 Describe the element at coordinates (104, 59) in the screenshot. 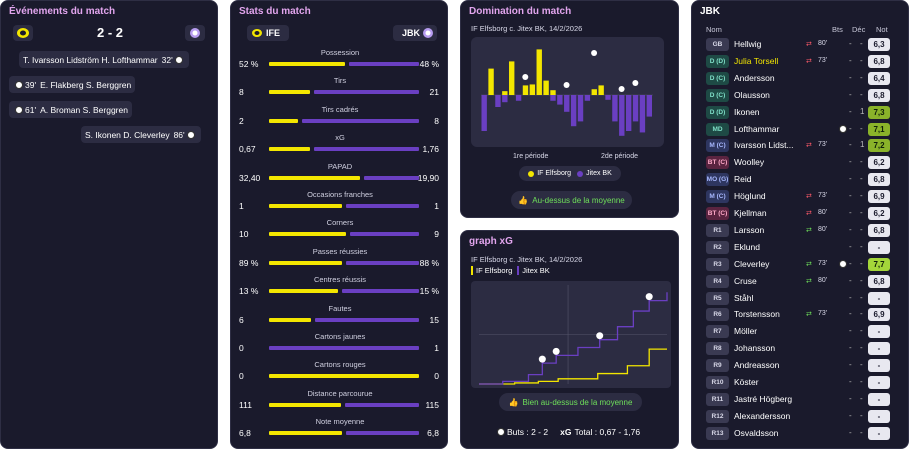

I see `event-item: T. Ivarsson Lidström H. Lofthammar 32'` at that location.